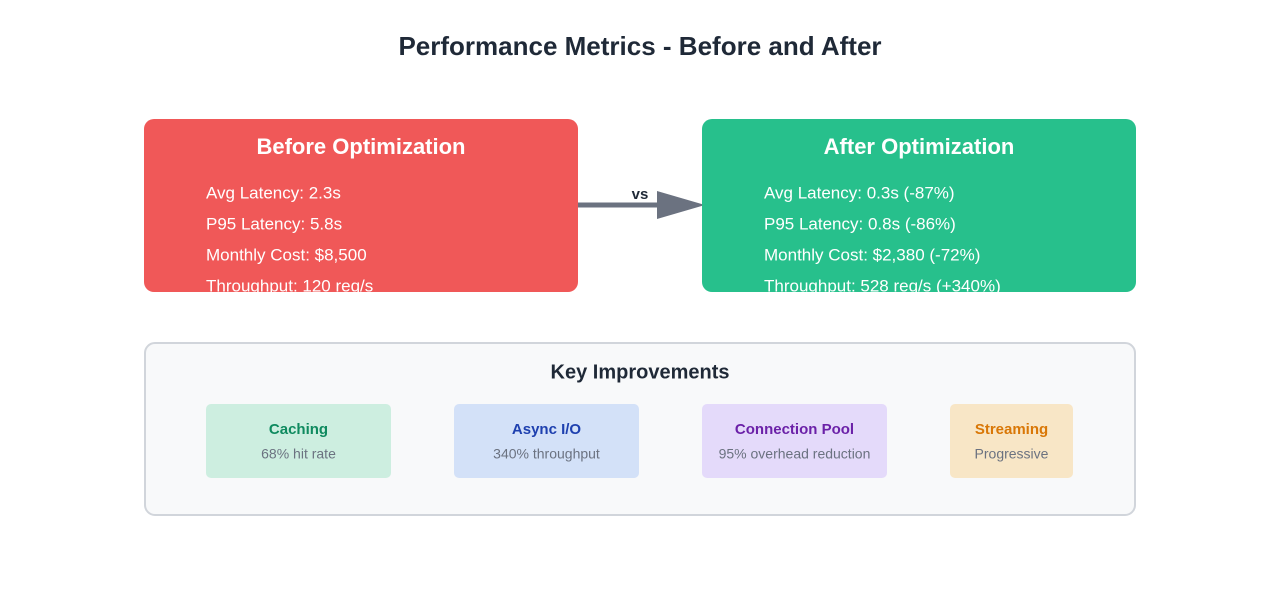 The width and height of the screenshot is (1280, 598). I want to click on title: Performance Metrics - Before and After, so click(639, 46).